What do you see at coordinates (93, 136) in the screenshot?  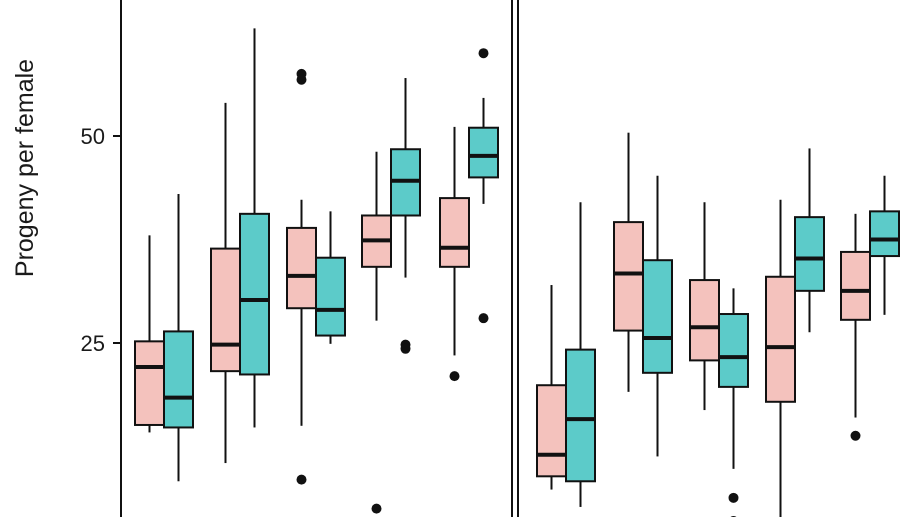 I see `y-tick-label: 50` at bounding box center [93, 136].